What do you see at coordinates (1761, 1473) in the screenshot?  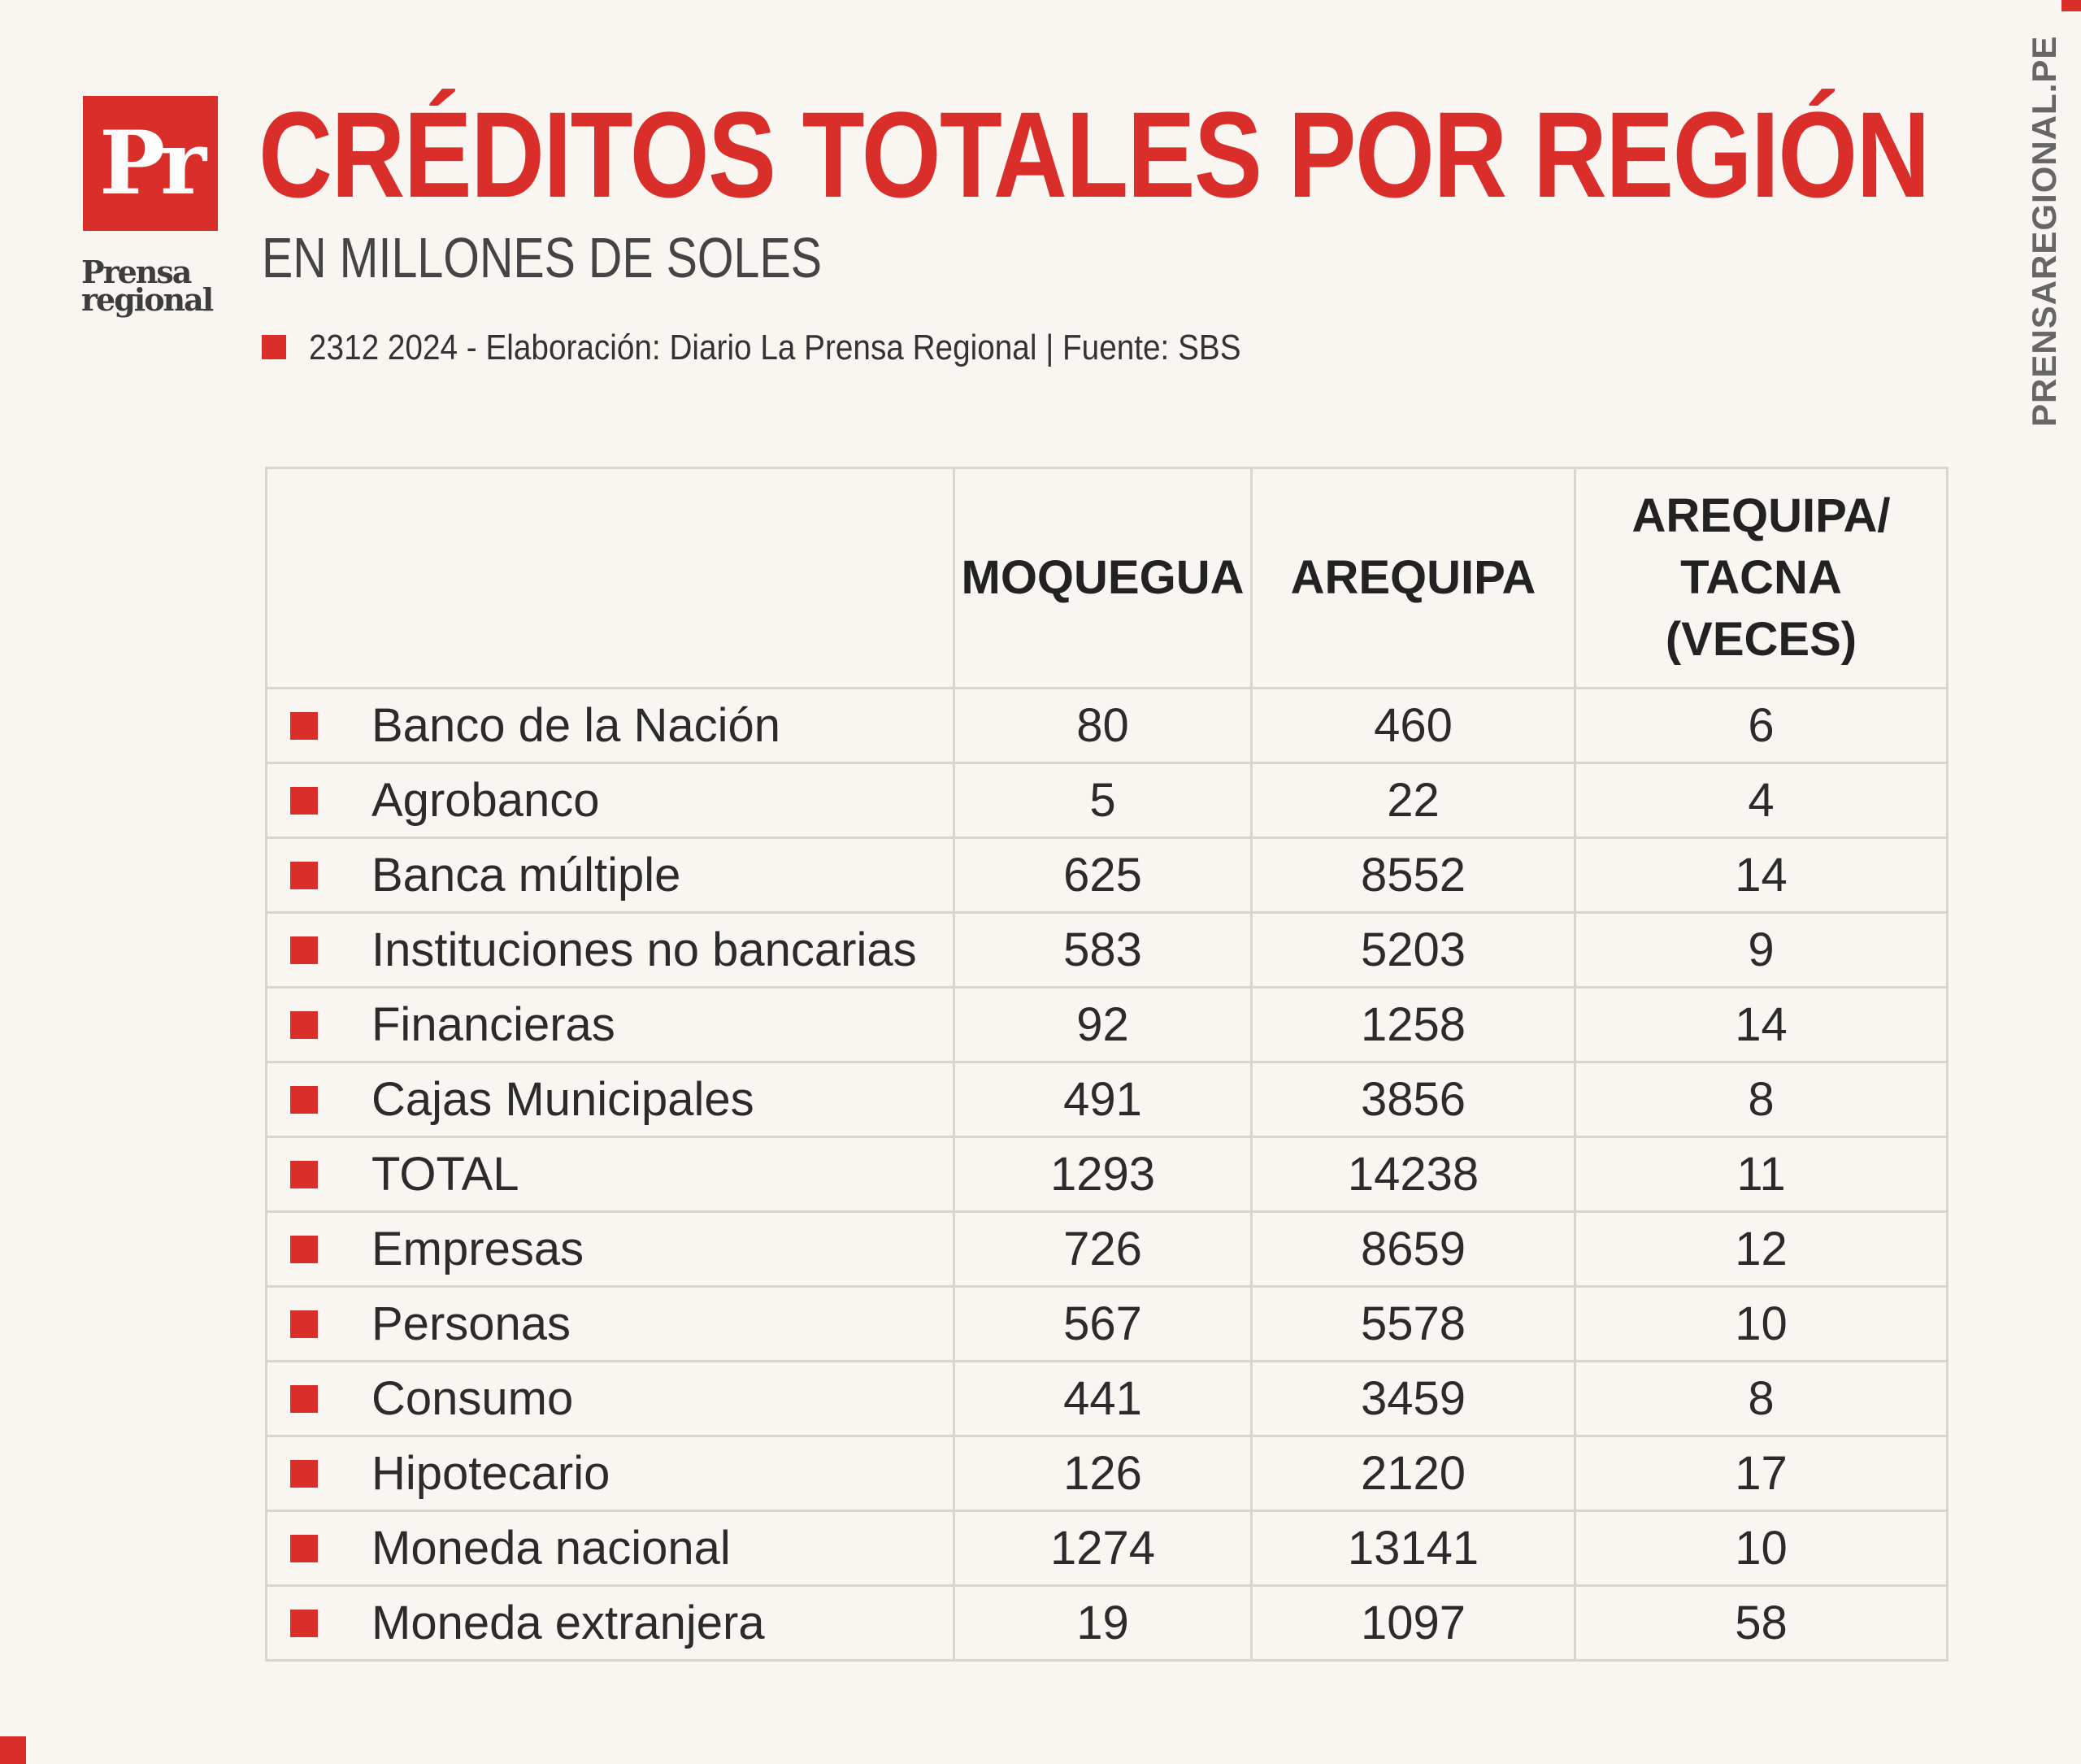 I see `ratio-value: 17` at bounding box center [1761, 1473].